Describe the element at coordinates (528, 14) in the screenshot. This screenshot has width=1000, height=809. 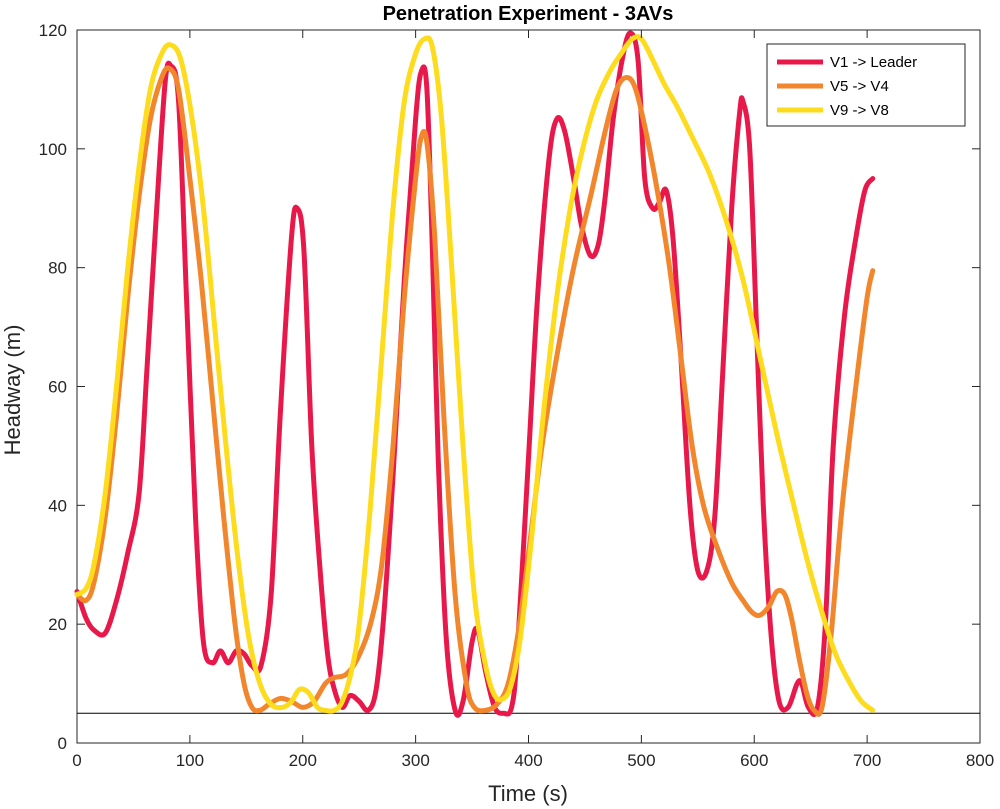
I see `chart-title: Penetration Experiment - 3AVs` at that location.